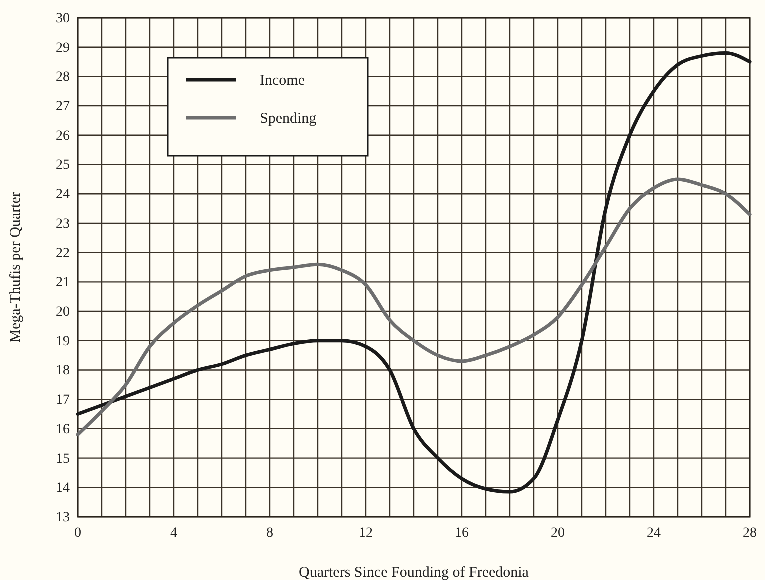 Image resolution: width=765 pixels, height=580 pixels. What do you see at coordinates (63, 48) in the screenshot?
I see `y-tick-label: 29` at bounding box center [63, 48].